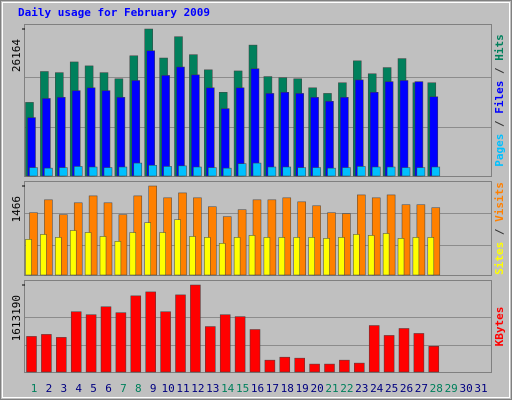 Image resolution: width=512 pixels, height=400 pixels. What do you see at coordinates (316, 388) in the screenshot?
I see `x-tick-label: 20` at bounding box center [316, 388].